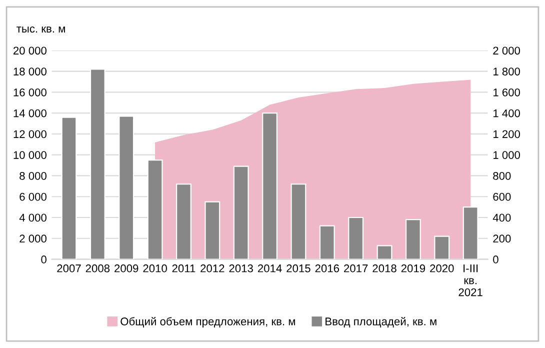 The width and height of the screenshot is (545, 348). Describe the element at coordinates (32, 218) in the screenshot. I see `y-tick-label: 4 000` at that location.